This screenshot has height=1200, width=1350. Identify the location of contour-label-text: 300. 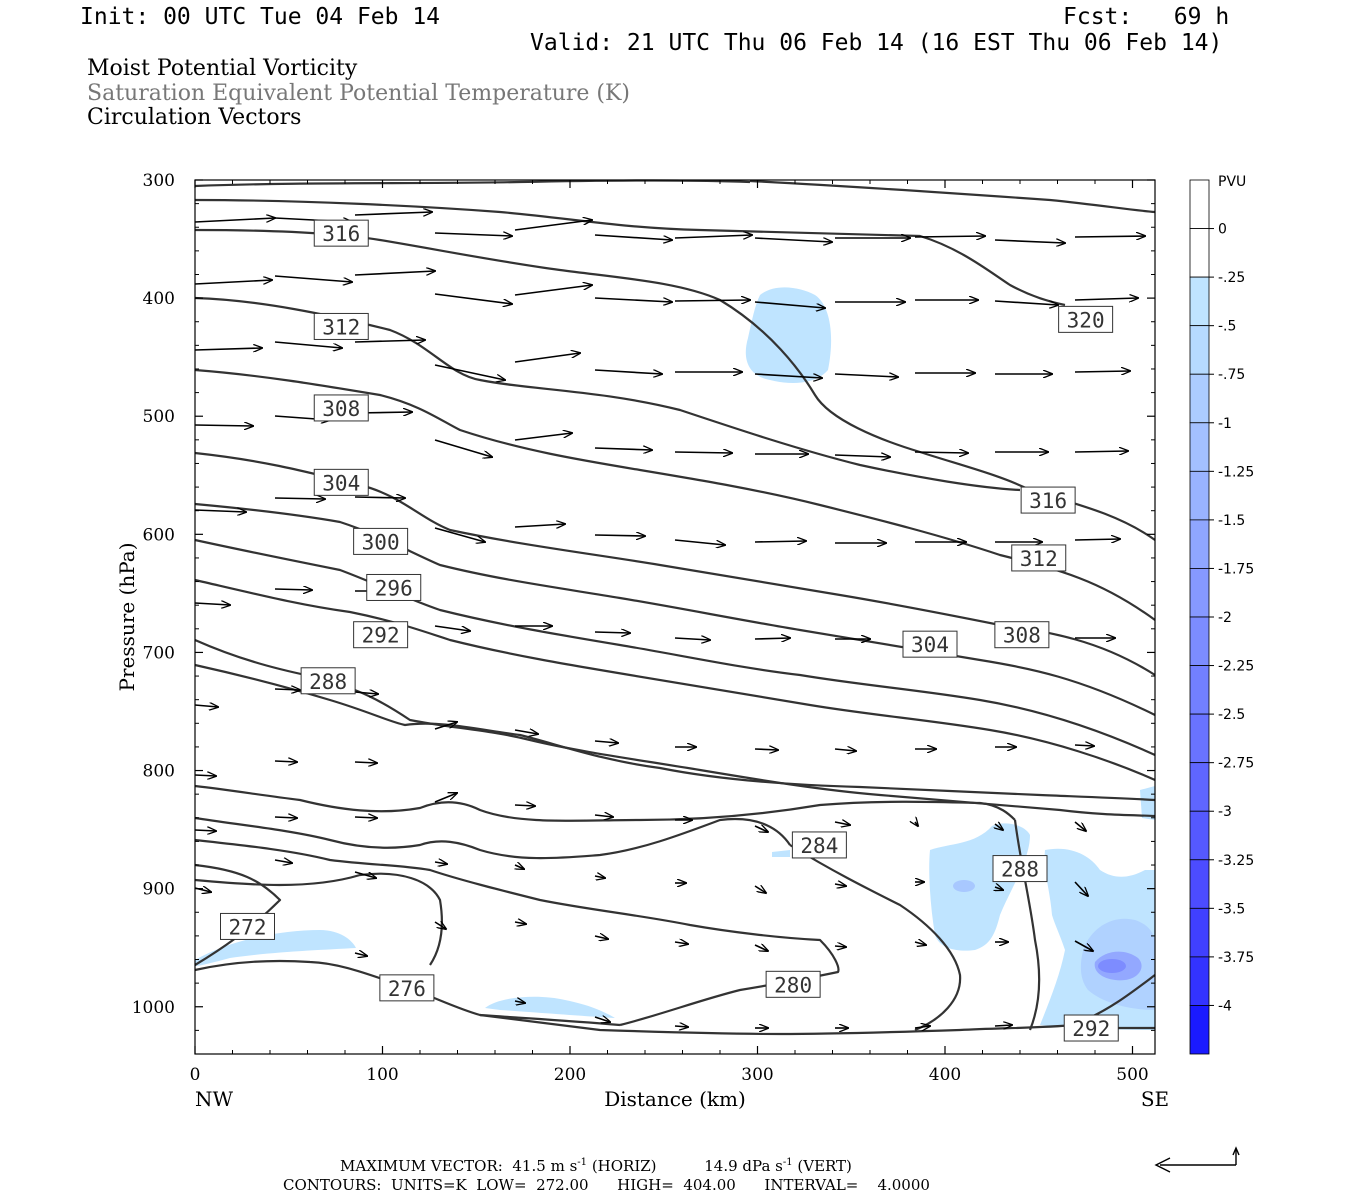
(381, 542).